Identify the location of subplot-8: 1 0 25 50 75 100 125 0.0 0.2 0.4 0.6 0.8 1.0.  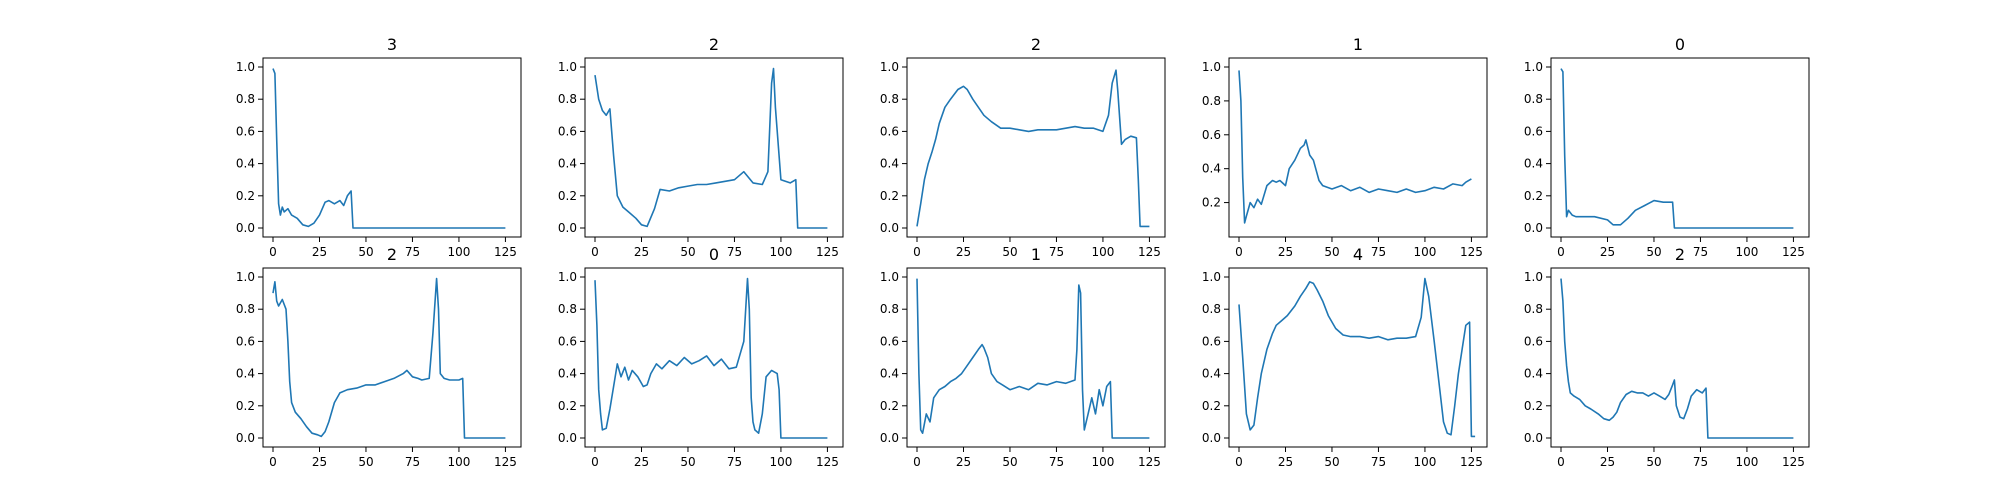
(1023, 357).